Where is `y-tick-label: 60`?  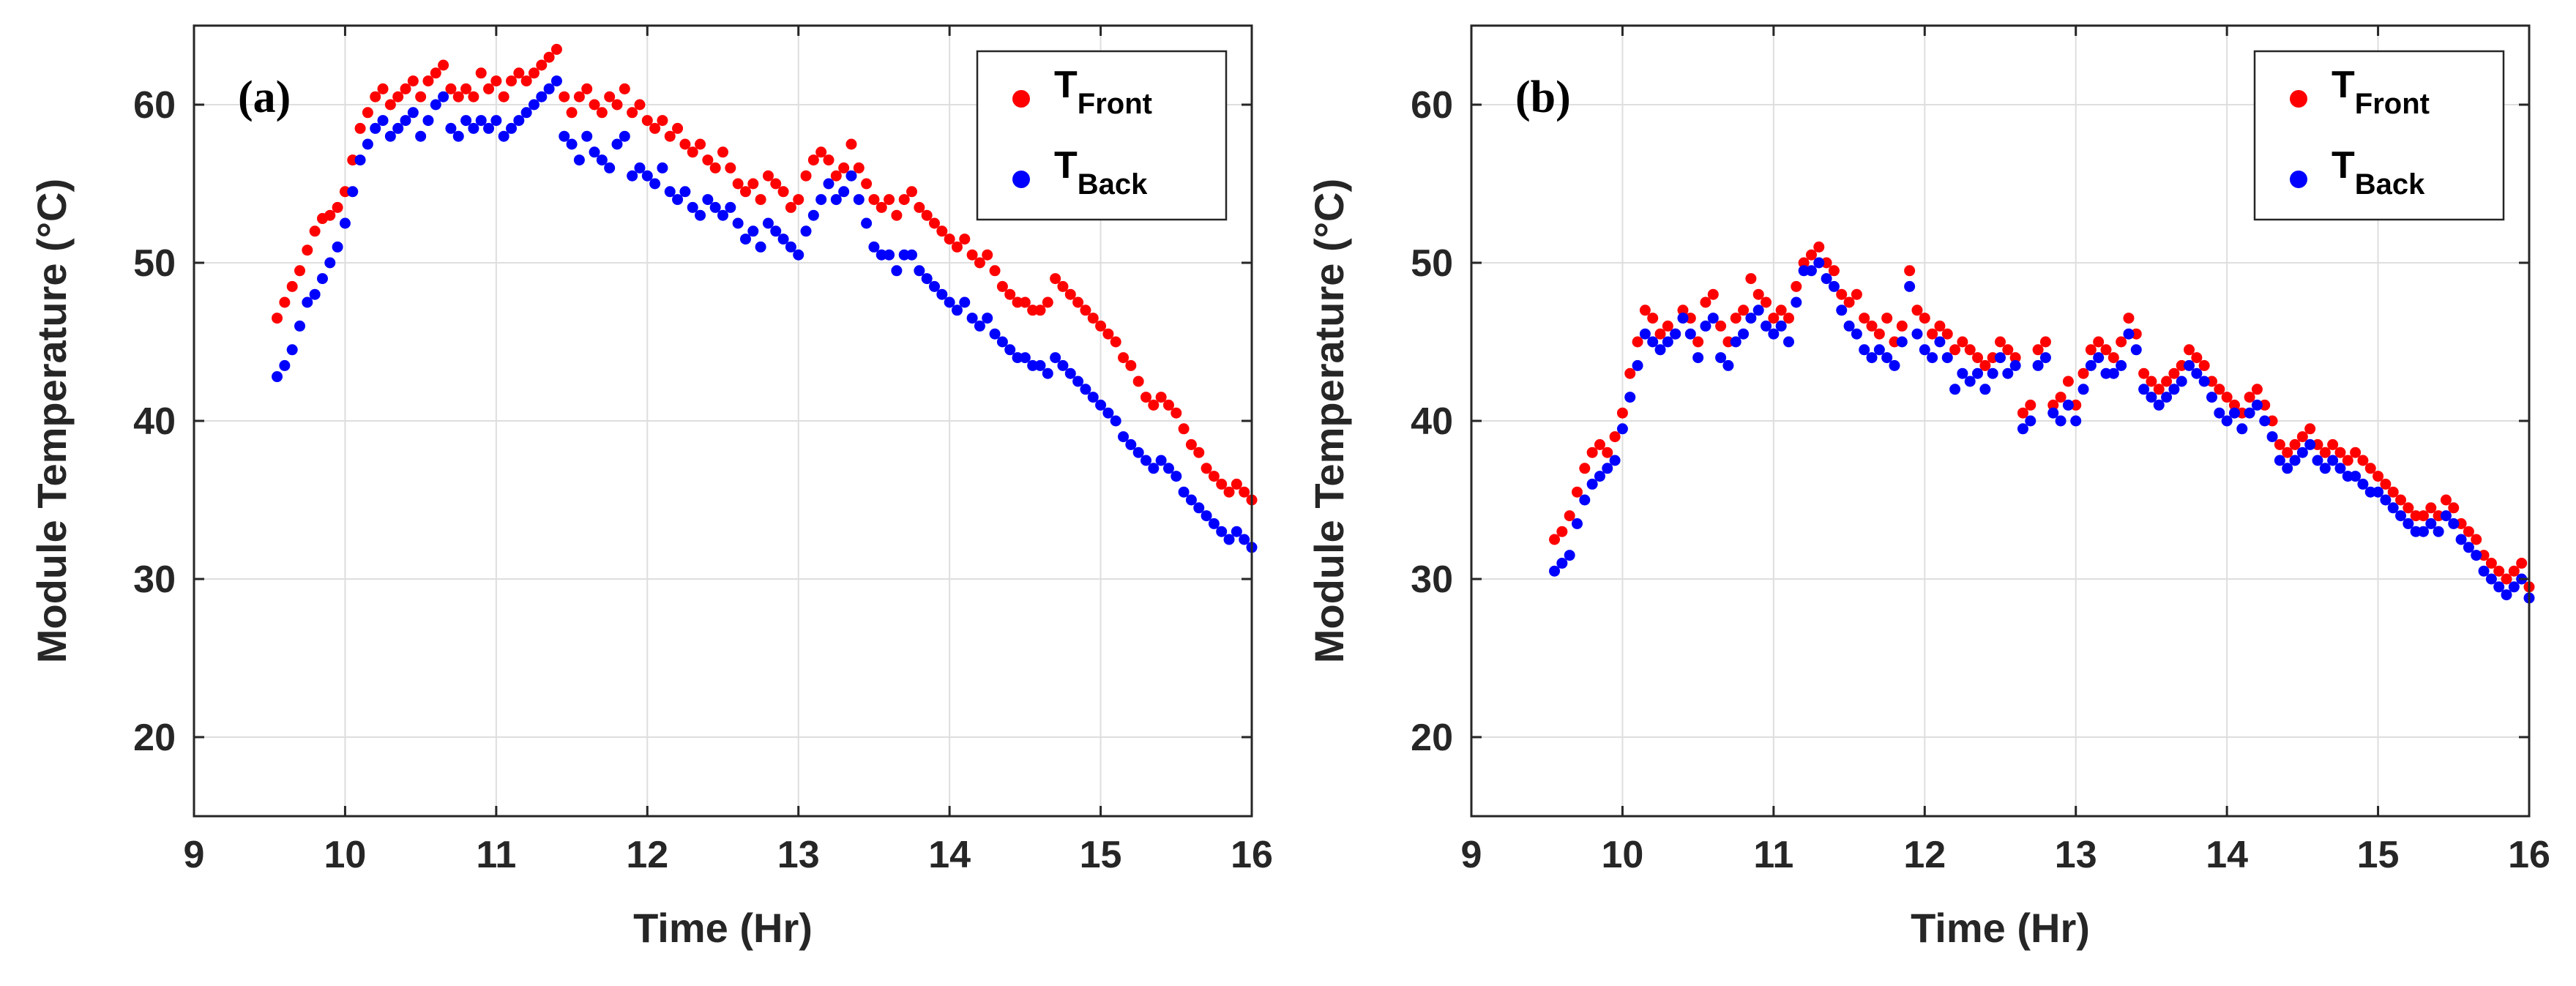
y-tick-label: 60 is located at coordinates (154, 105).